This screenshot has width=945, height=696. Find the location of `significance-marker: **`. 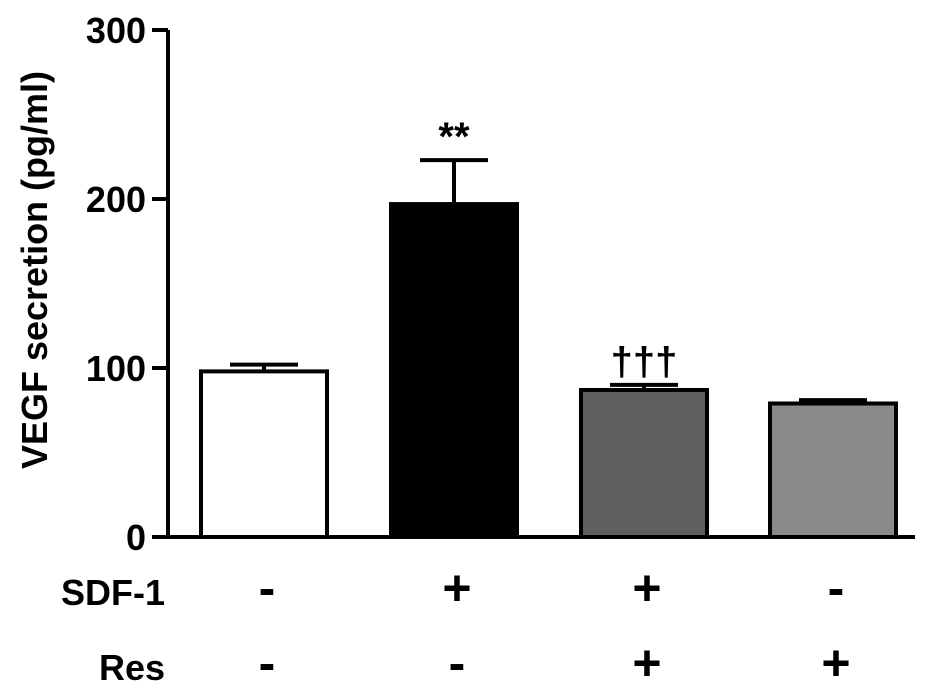

significance-marker: ** is located at coordinates (454, 137).